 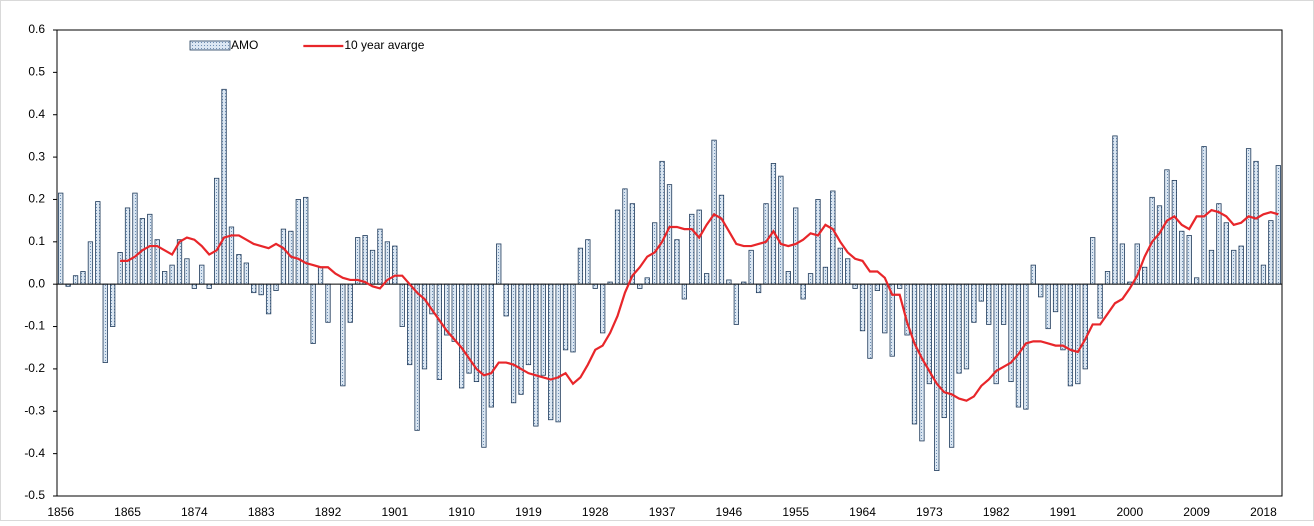 What do you see at coordinates (795, 512) in the screenshot?
I see `x-tick-label: 1955` at bounding box center [795, 512].